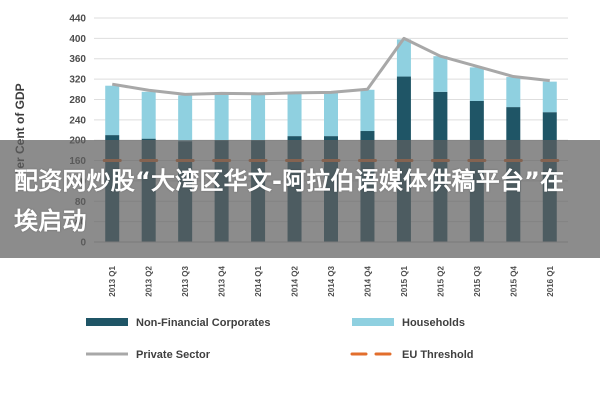 The image size is (600, 400). I want to click on x-tick-label-7: 2014 Q4, so click(367, 280).